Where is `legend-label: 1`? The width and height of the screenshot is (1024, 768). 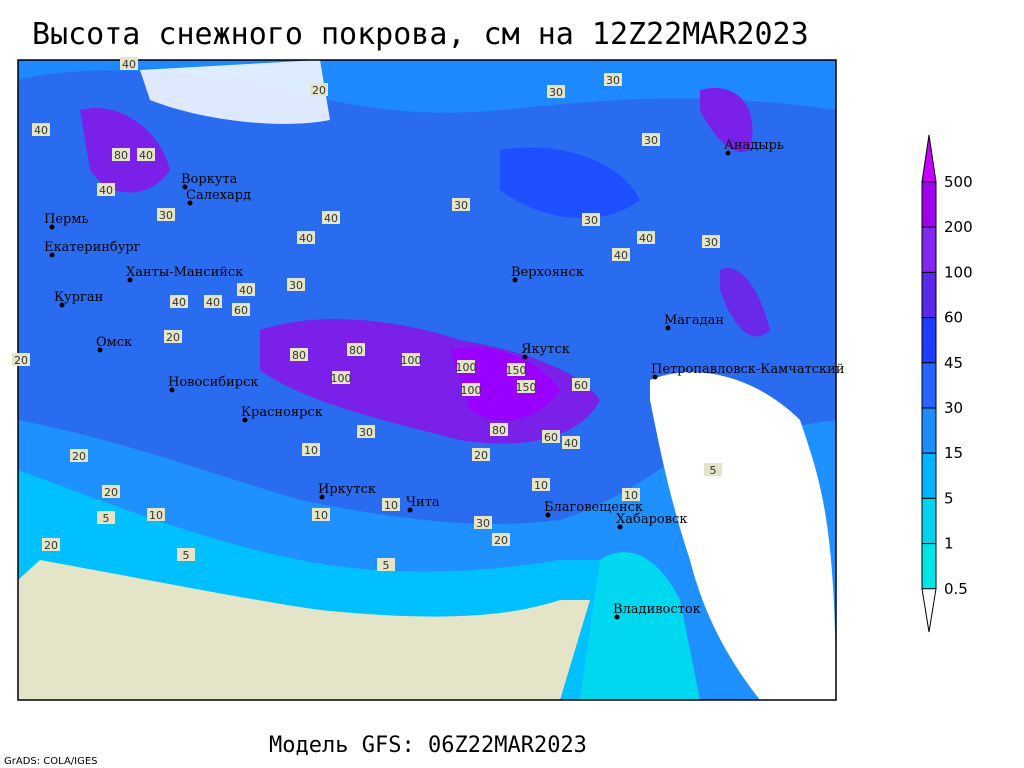 legend-label: 1 is located at coordinates (949, 544).